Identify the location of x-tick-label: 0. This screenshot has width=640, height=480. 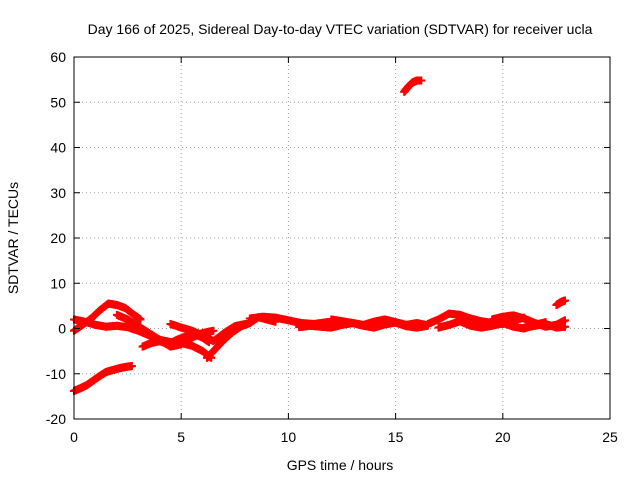
(74, 437).